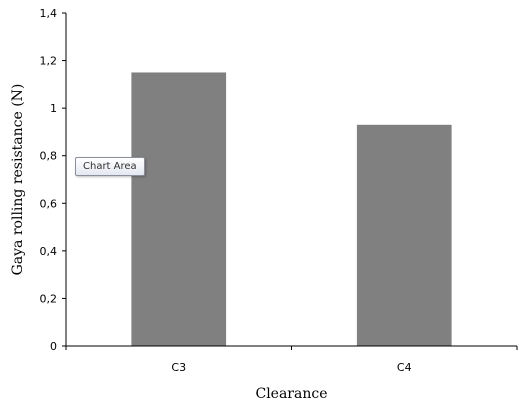 This screenshot has width=531, height=403. Describe the element at coordinates (53, 180) in the screenshot. I see `y-axis-ticks: 0 0,2 0,4 0,6 0,8 1 1,2 1,4` at that location.